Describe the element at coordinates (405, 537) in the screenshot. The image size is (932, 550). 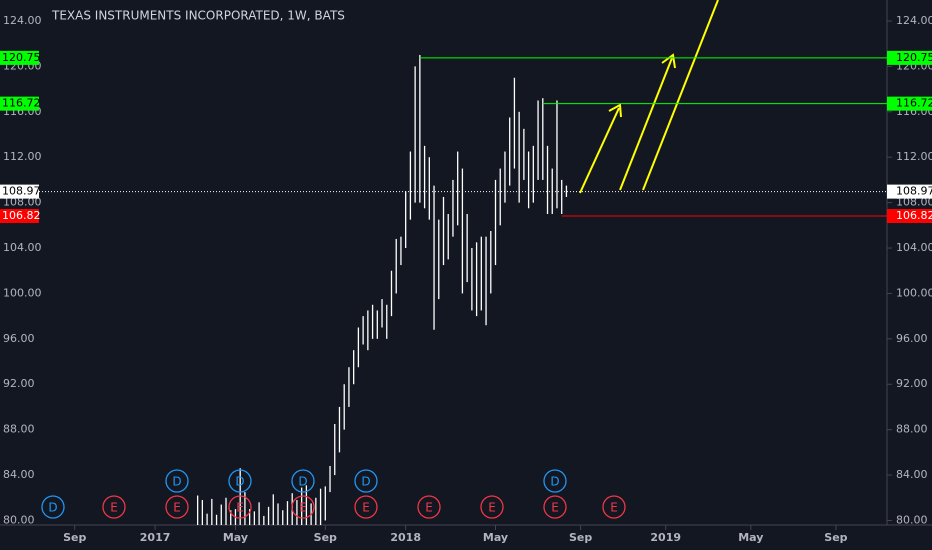
I see `x-tick-label: 2018` at that location.